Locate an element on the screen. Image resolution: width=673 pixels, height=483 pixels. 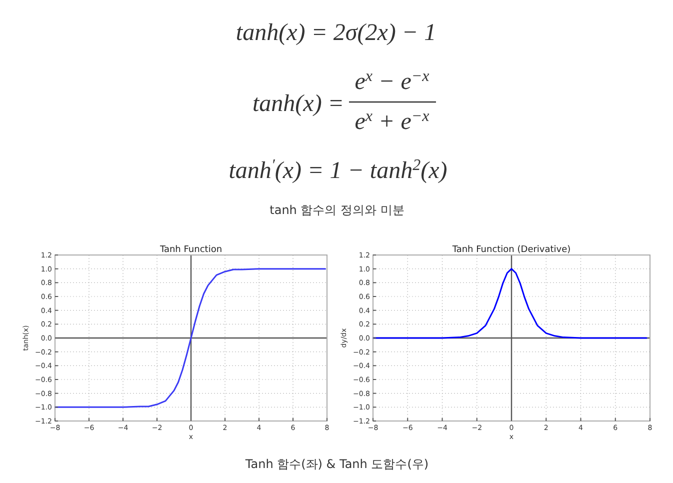
text: tanh(x) = 2σ(2x) − 1 is located at coordinates (336, 33).